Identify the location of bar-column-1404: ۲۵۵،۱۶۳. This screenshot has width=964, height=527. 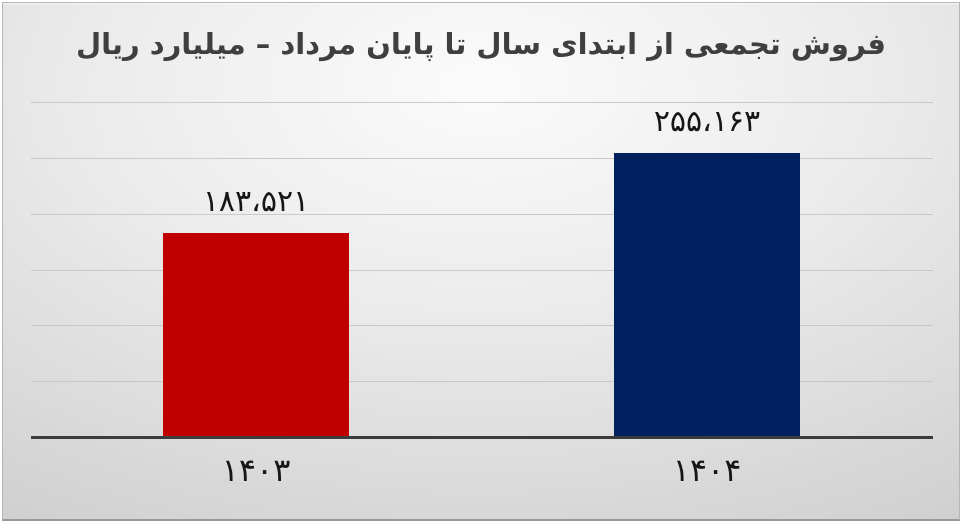
(707, 270).